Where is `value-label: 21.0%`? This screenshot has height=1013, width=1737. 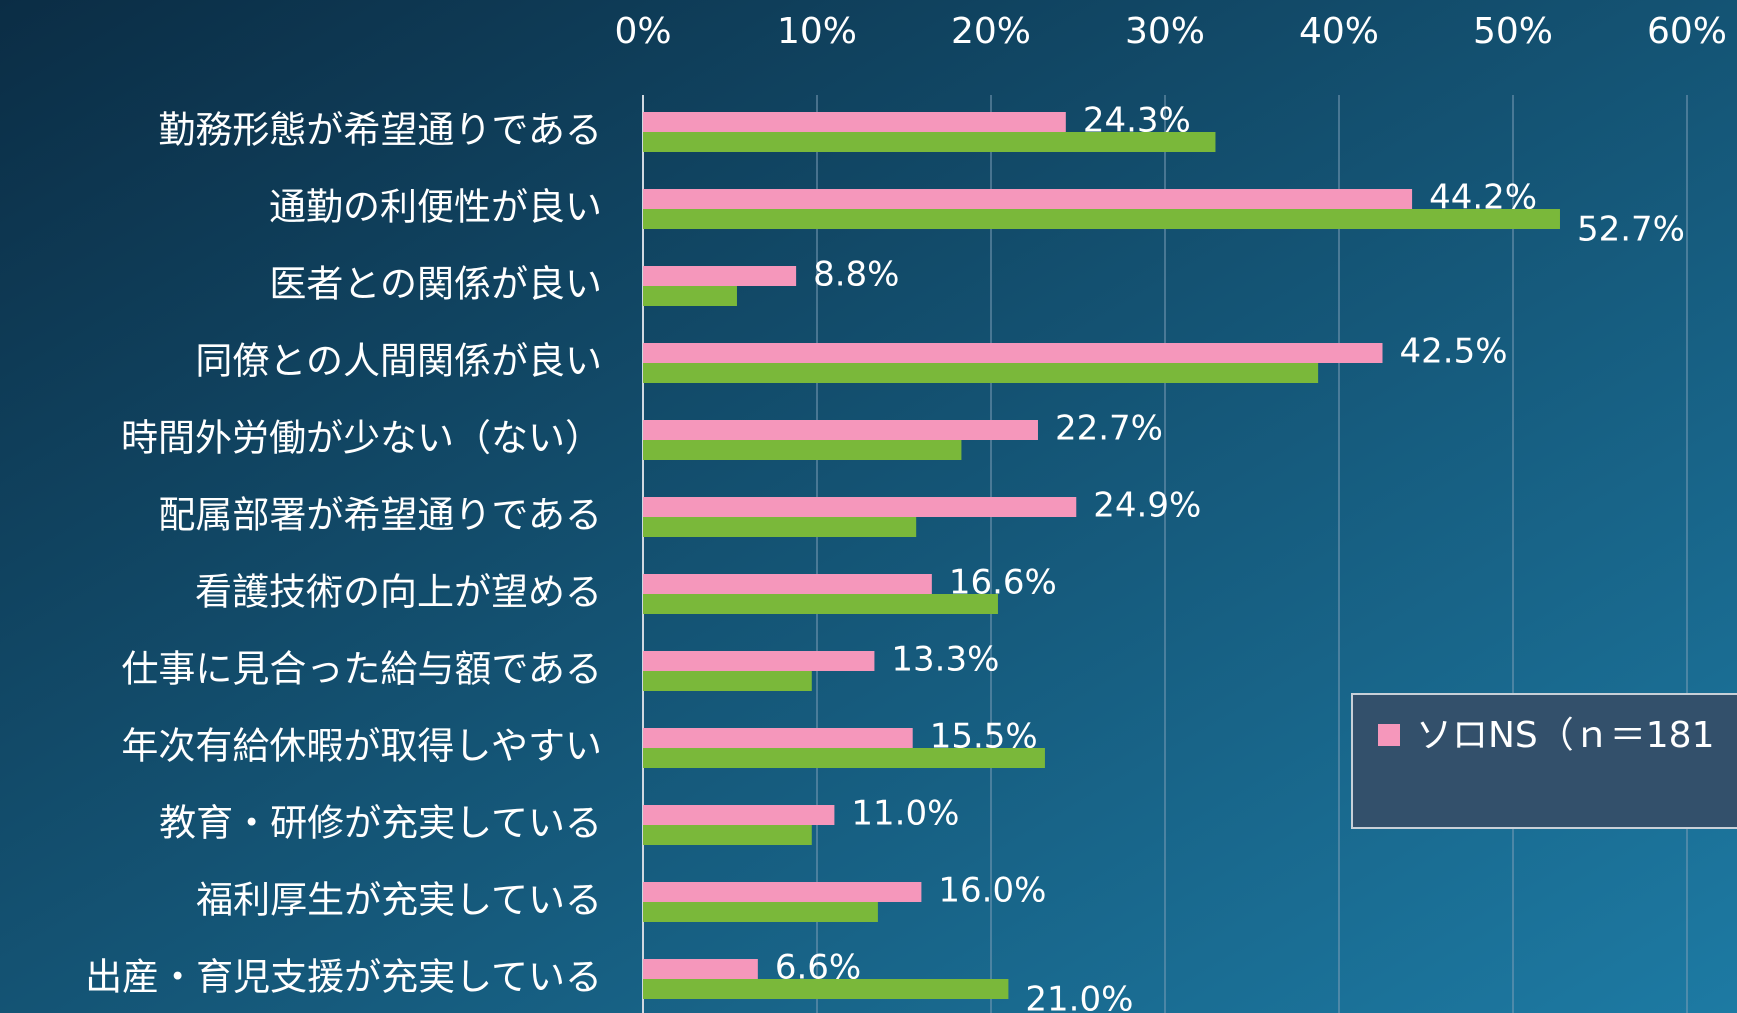
value-label: 21.0% is located at coordinates (1079, 996).